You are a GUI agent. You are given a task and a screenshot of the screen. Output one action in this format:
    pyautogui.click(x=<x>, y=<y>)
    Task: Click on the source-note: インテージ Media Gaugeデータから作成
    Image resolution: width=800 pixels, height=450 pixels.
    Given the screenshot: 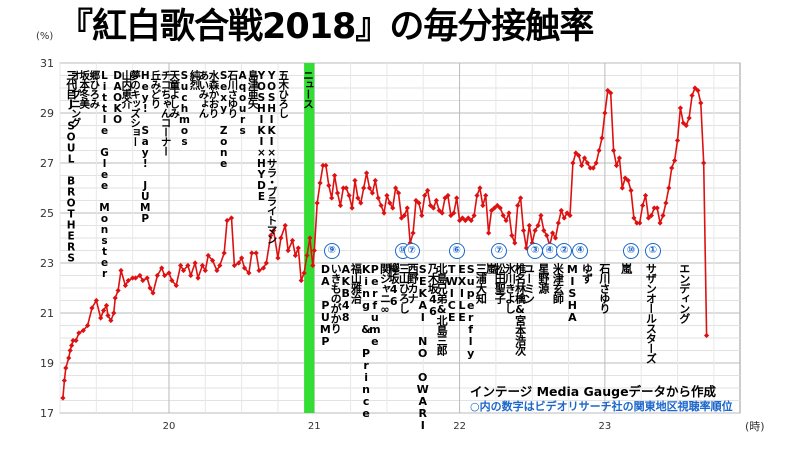 What is the action you would take?
    pyautogui.click(x=593, y=391)
    